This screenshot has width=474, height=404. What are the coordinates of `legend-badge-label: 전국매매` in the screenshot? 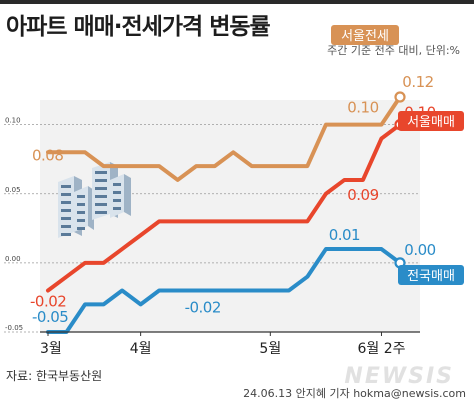 It's located at (431, 276).